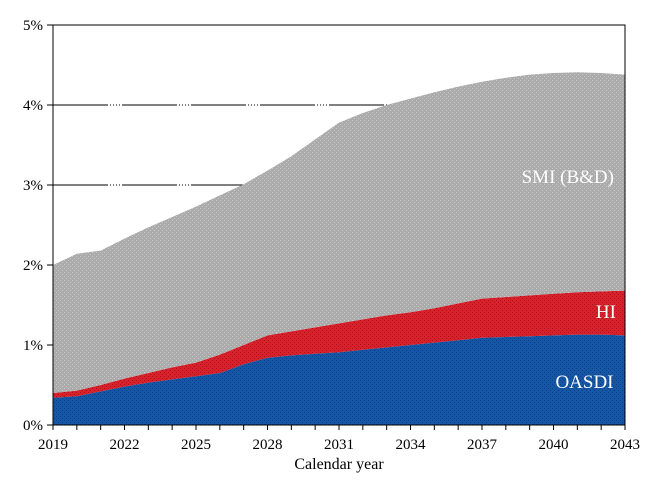 This screenshot has width=655, height=482. I want to click on x-tick-label-2043: 2043, so click(625, 445).